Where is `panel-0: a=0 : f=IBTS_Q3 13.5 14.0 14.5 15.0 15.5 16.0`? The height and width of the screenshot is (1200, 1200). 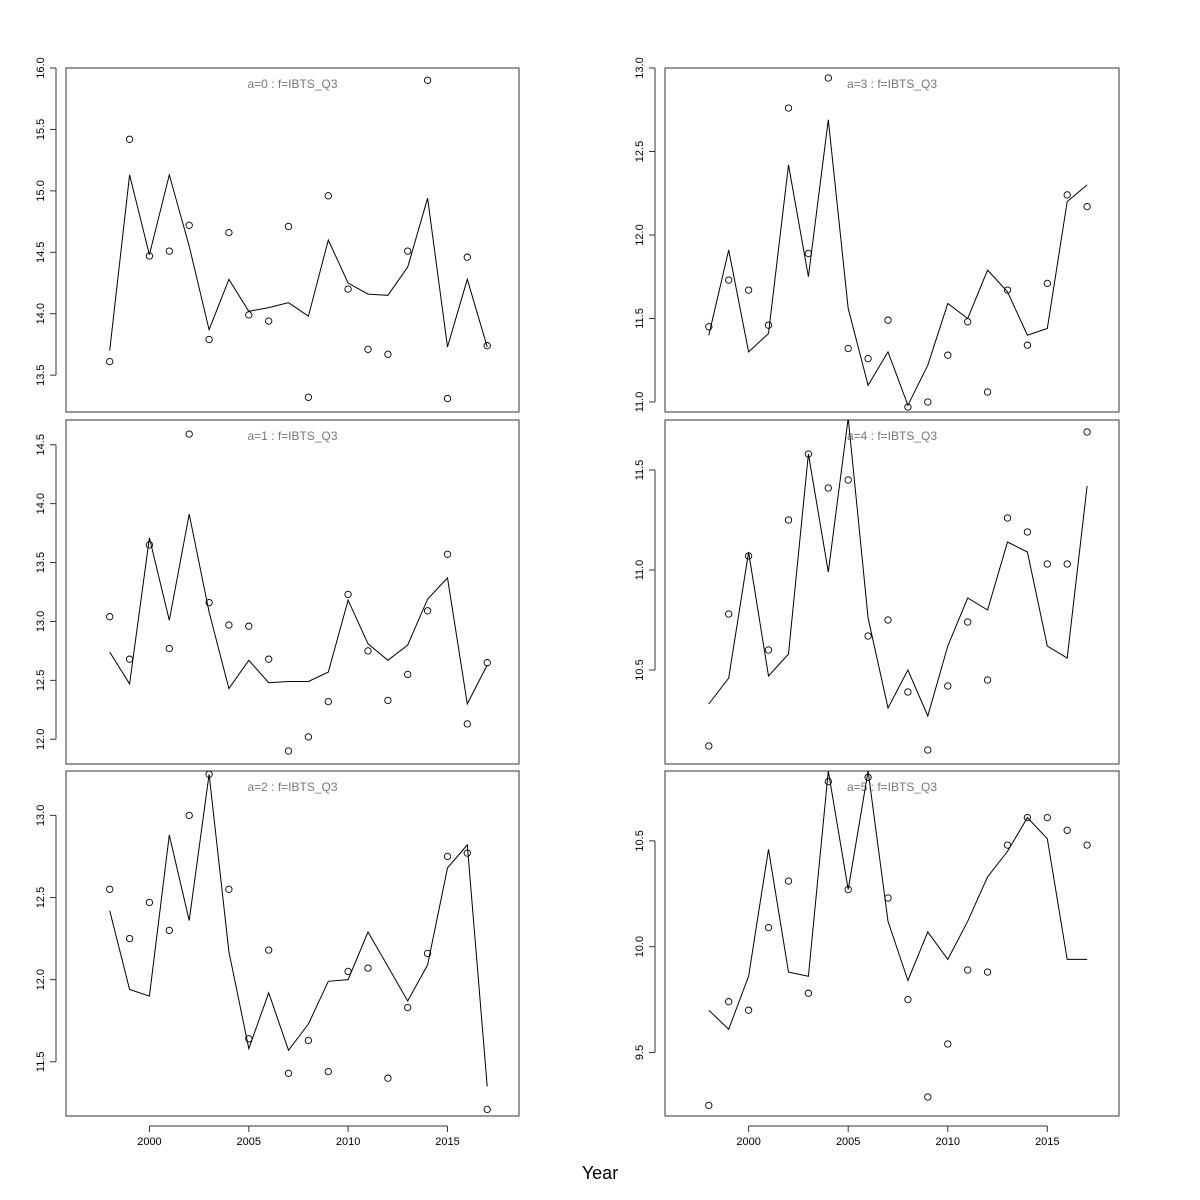
panel-0: a=0 : f=IBTS_Q3 13.5 14.0 14.5 15.0 15.5 16.0 is located at coordinates (277, 235).